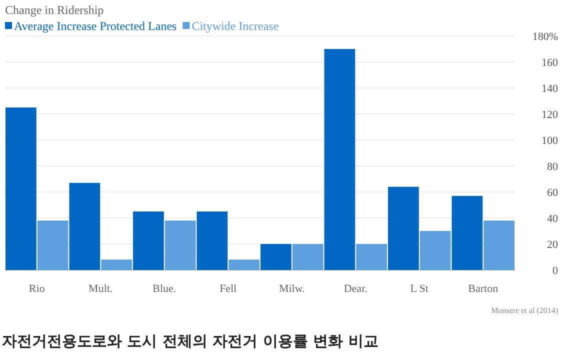 Image resolution: width=566 pixels, height=354 pixels. What do you see at coordinates (552, 219) in the screenshot?
I see `y-tick-label: 40` at bounding box center [552, 219].